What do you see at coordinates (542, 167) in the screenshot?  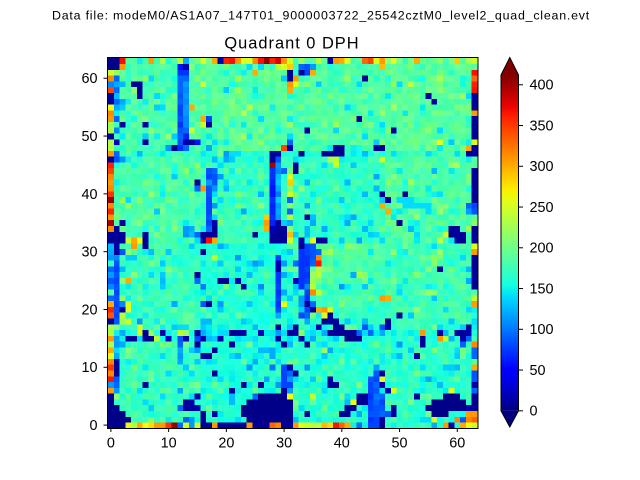 I see `svg-text: 300` at bounding box center [542, 167].